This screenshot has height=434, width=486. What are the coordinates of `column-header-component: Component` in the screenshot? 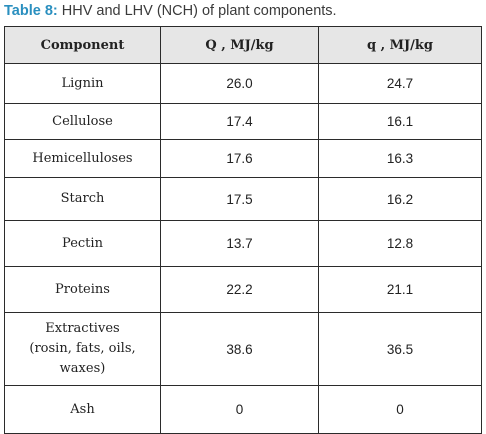 It's located at (82, 45).